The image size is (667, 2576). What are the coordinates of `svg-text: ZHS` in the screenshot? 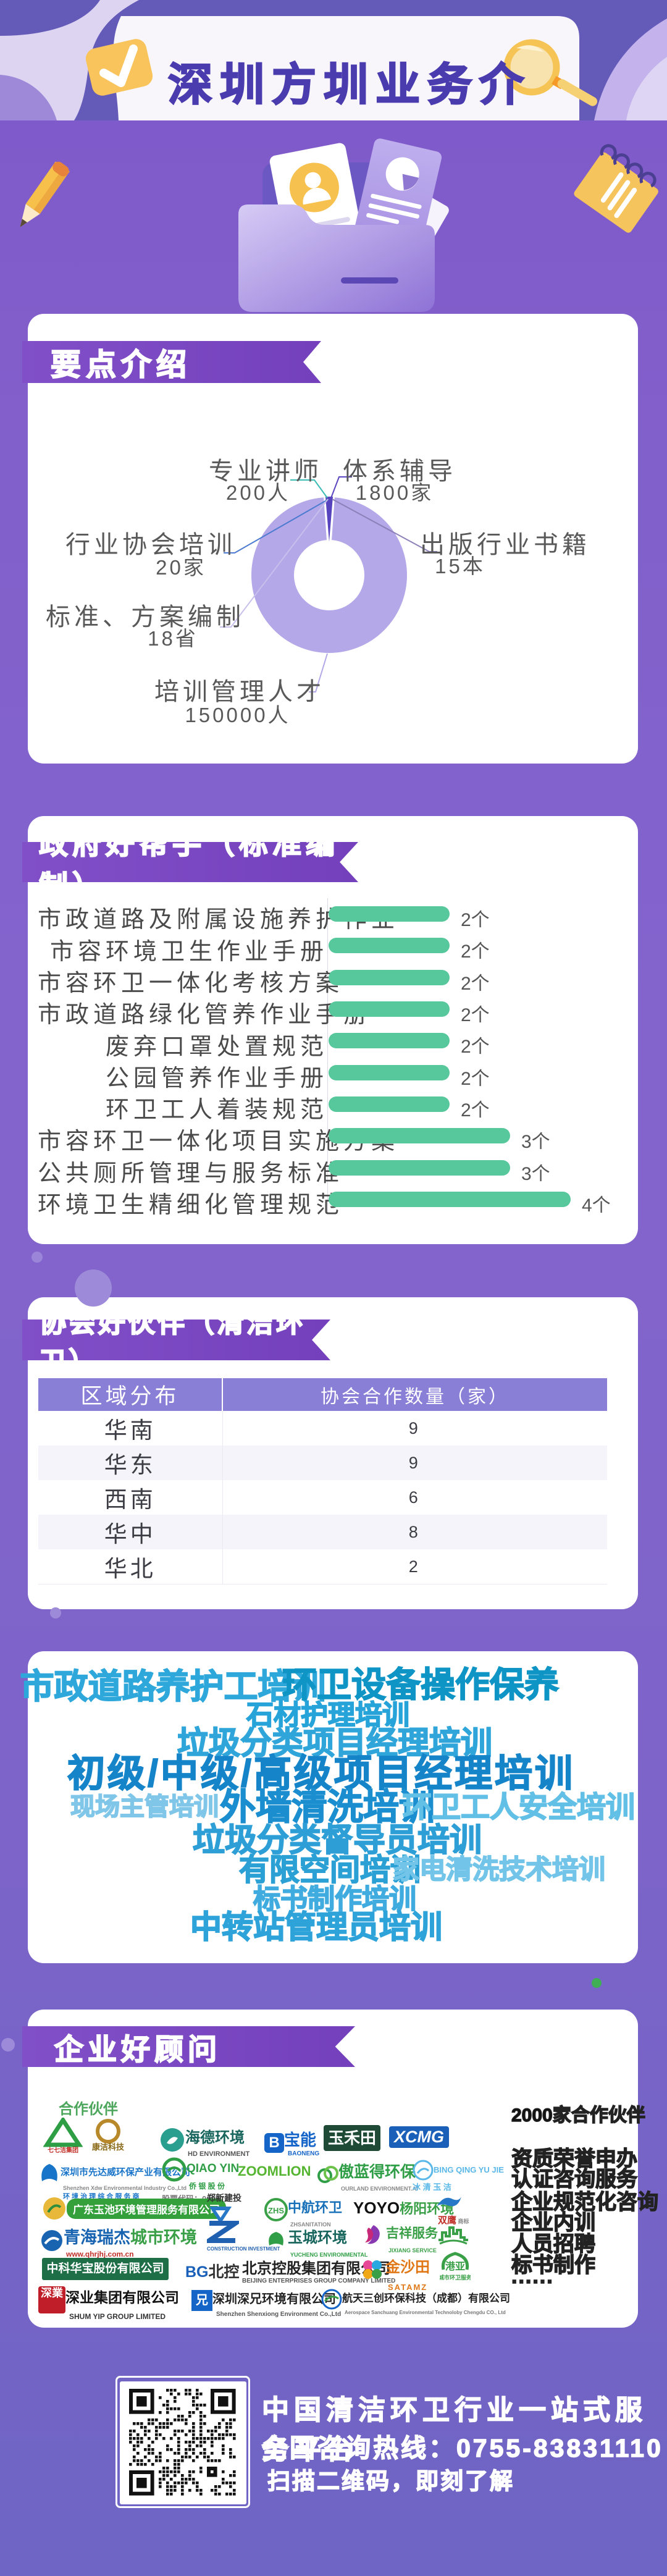 It's located at (276, 2210).